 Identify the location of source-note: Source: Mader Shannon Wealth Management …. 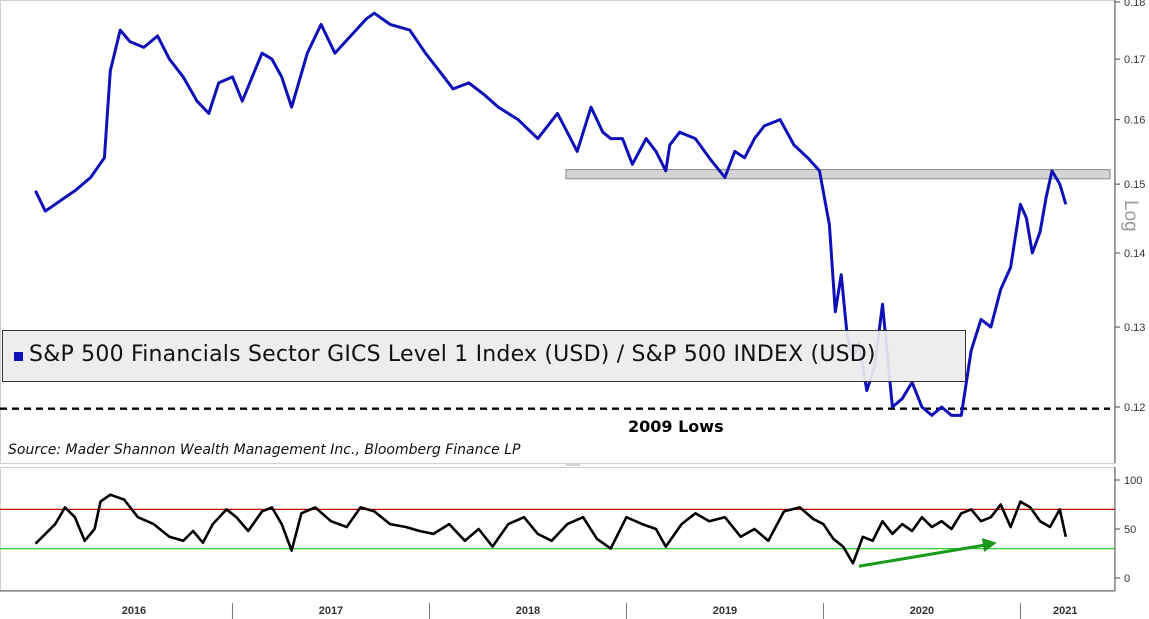
(264, 450).